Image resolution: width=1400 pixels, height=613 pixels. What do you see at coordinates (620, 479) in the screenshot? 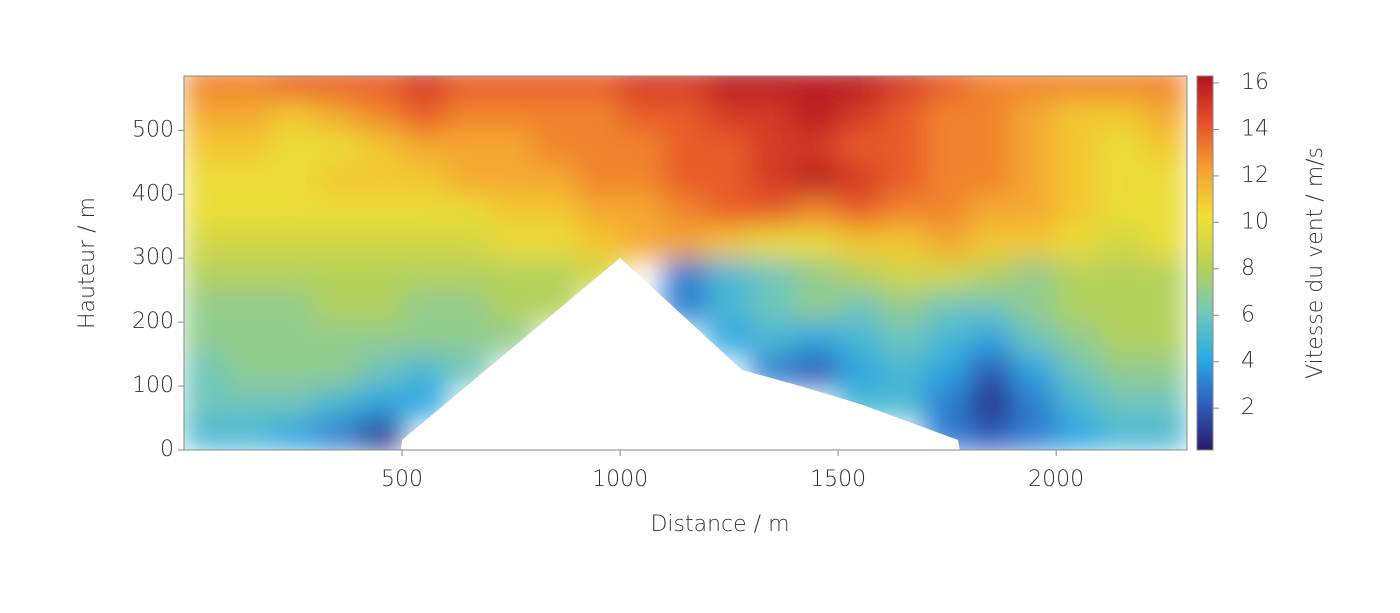
I see `x-tick-label: 1000` at bounding box center [620, 479].